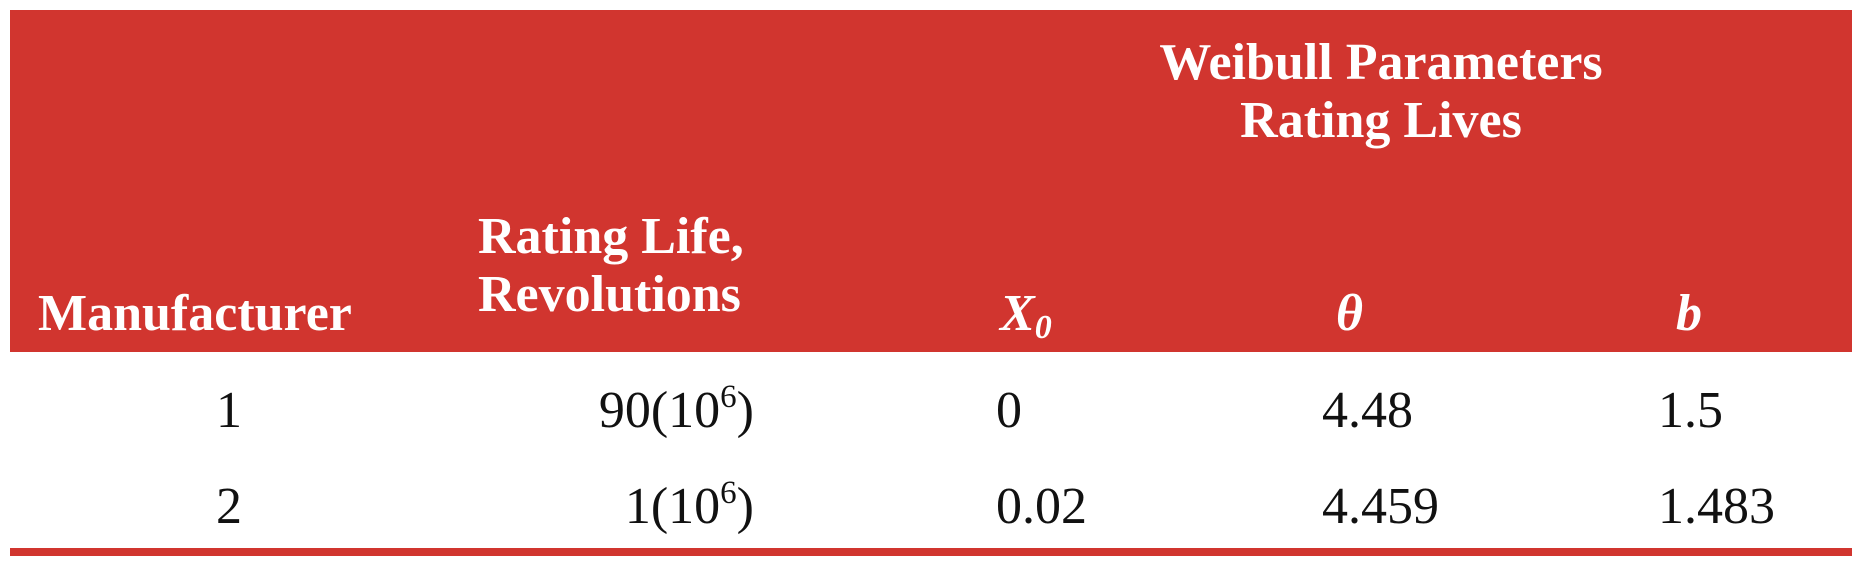  I want to click on row-2-manufacturer: 2, so click(229, 506).